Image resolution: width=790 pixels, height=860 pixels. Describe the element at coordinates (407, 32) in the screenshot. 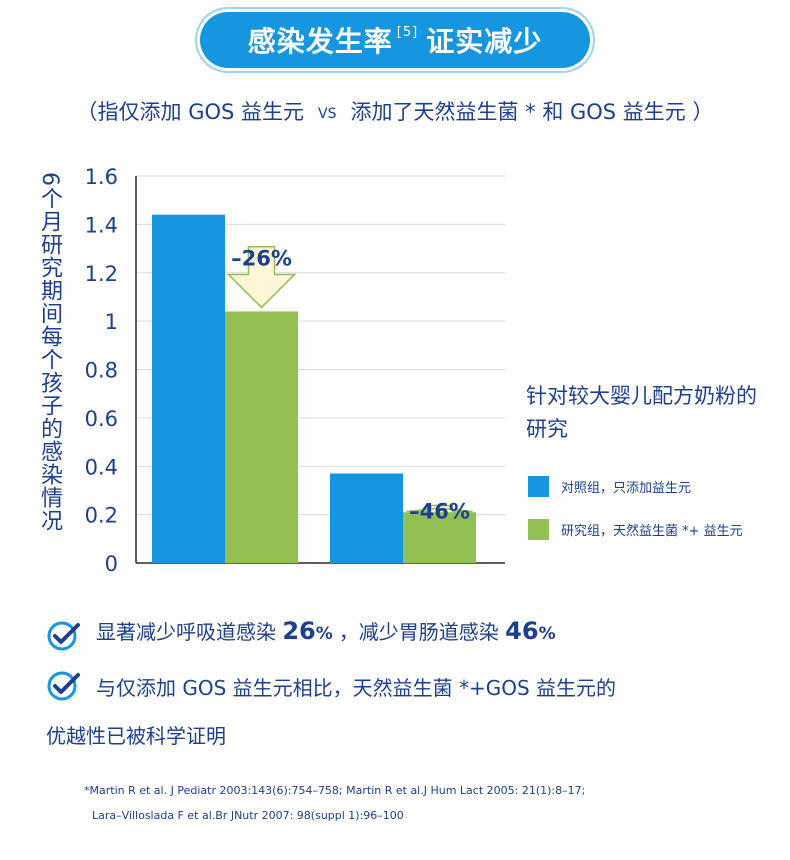

I see `title-reference: [5]` at that location.